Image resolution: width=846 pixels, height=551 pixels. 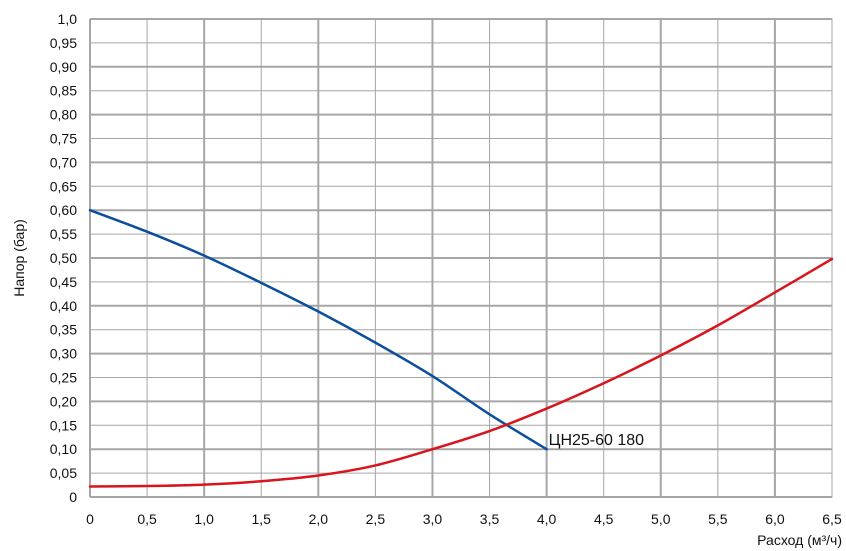 I want to click on y-tick-label: 0,35, so click(x=63, y=330).